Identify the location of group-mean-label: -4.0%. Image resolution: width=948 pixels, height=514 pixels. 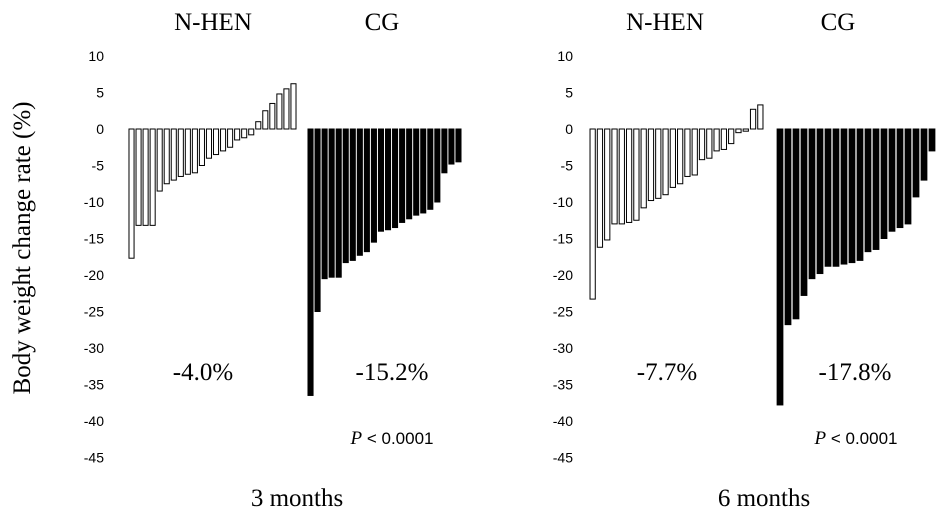
(203, 372).